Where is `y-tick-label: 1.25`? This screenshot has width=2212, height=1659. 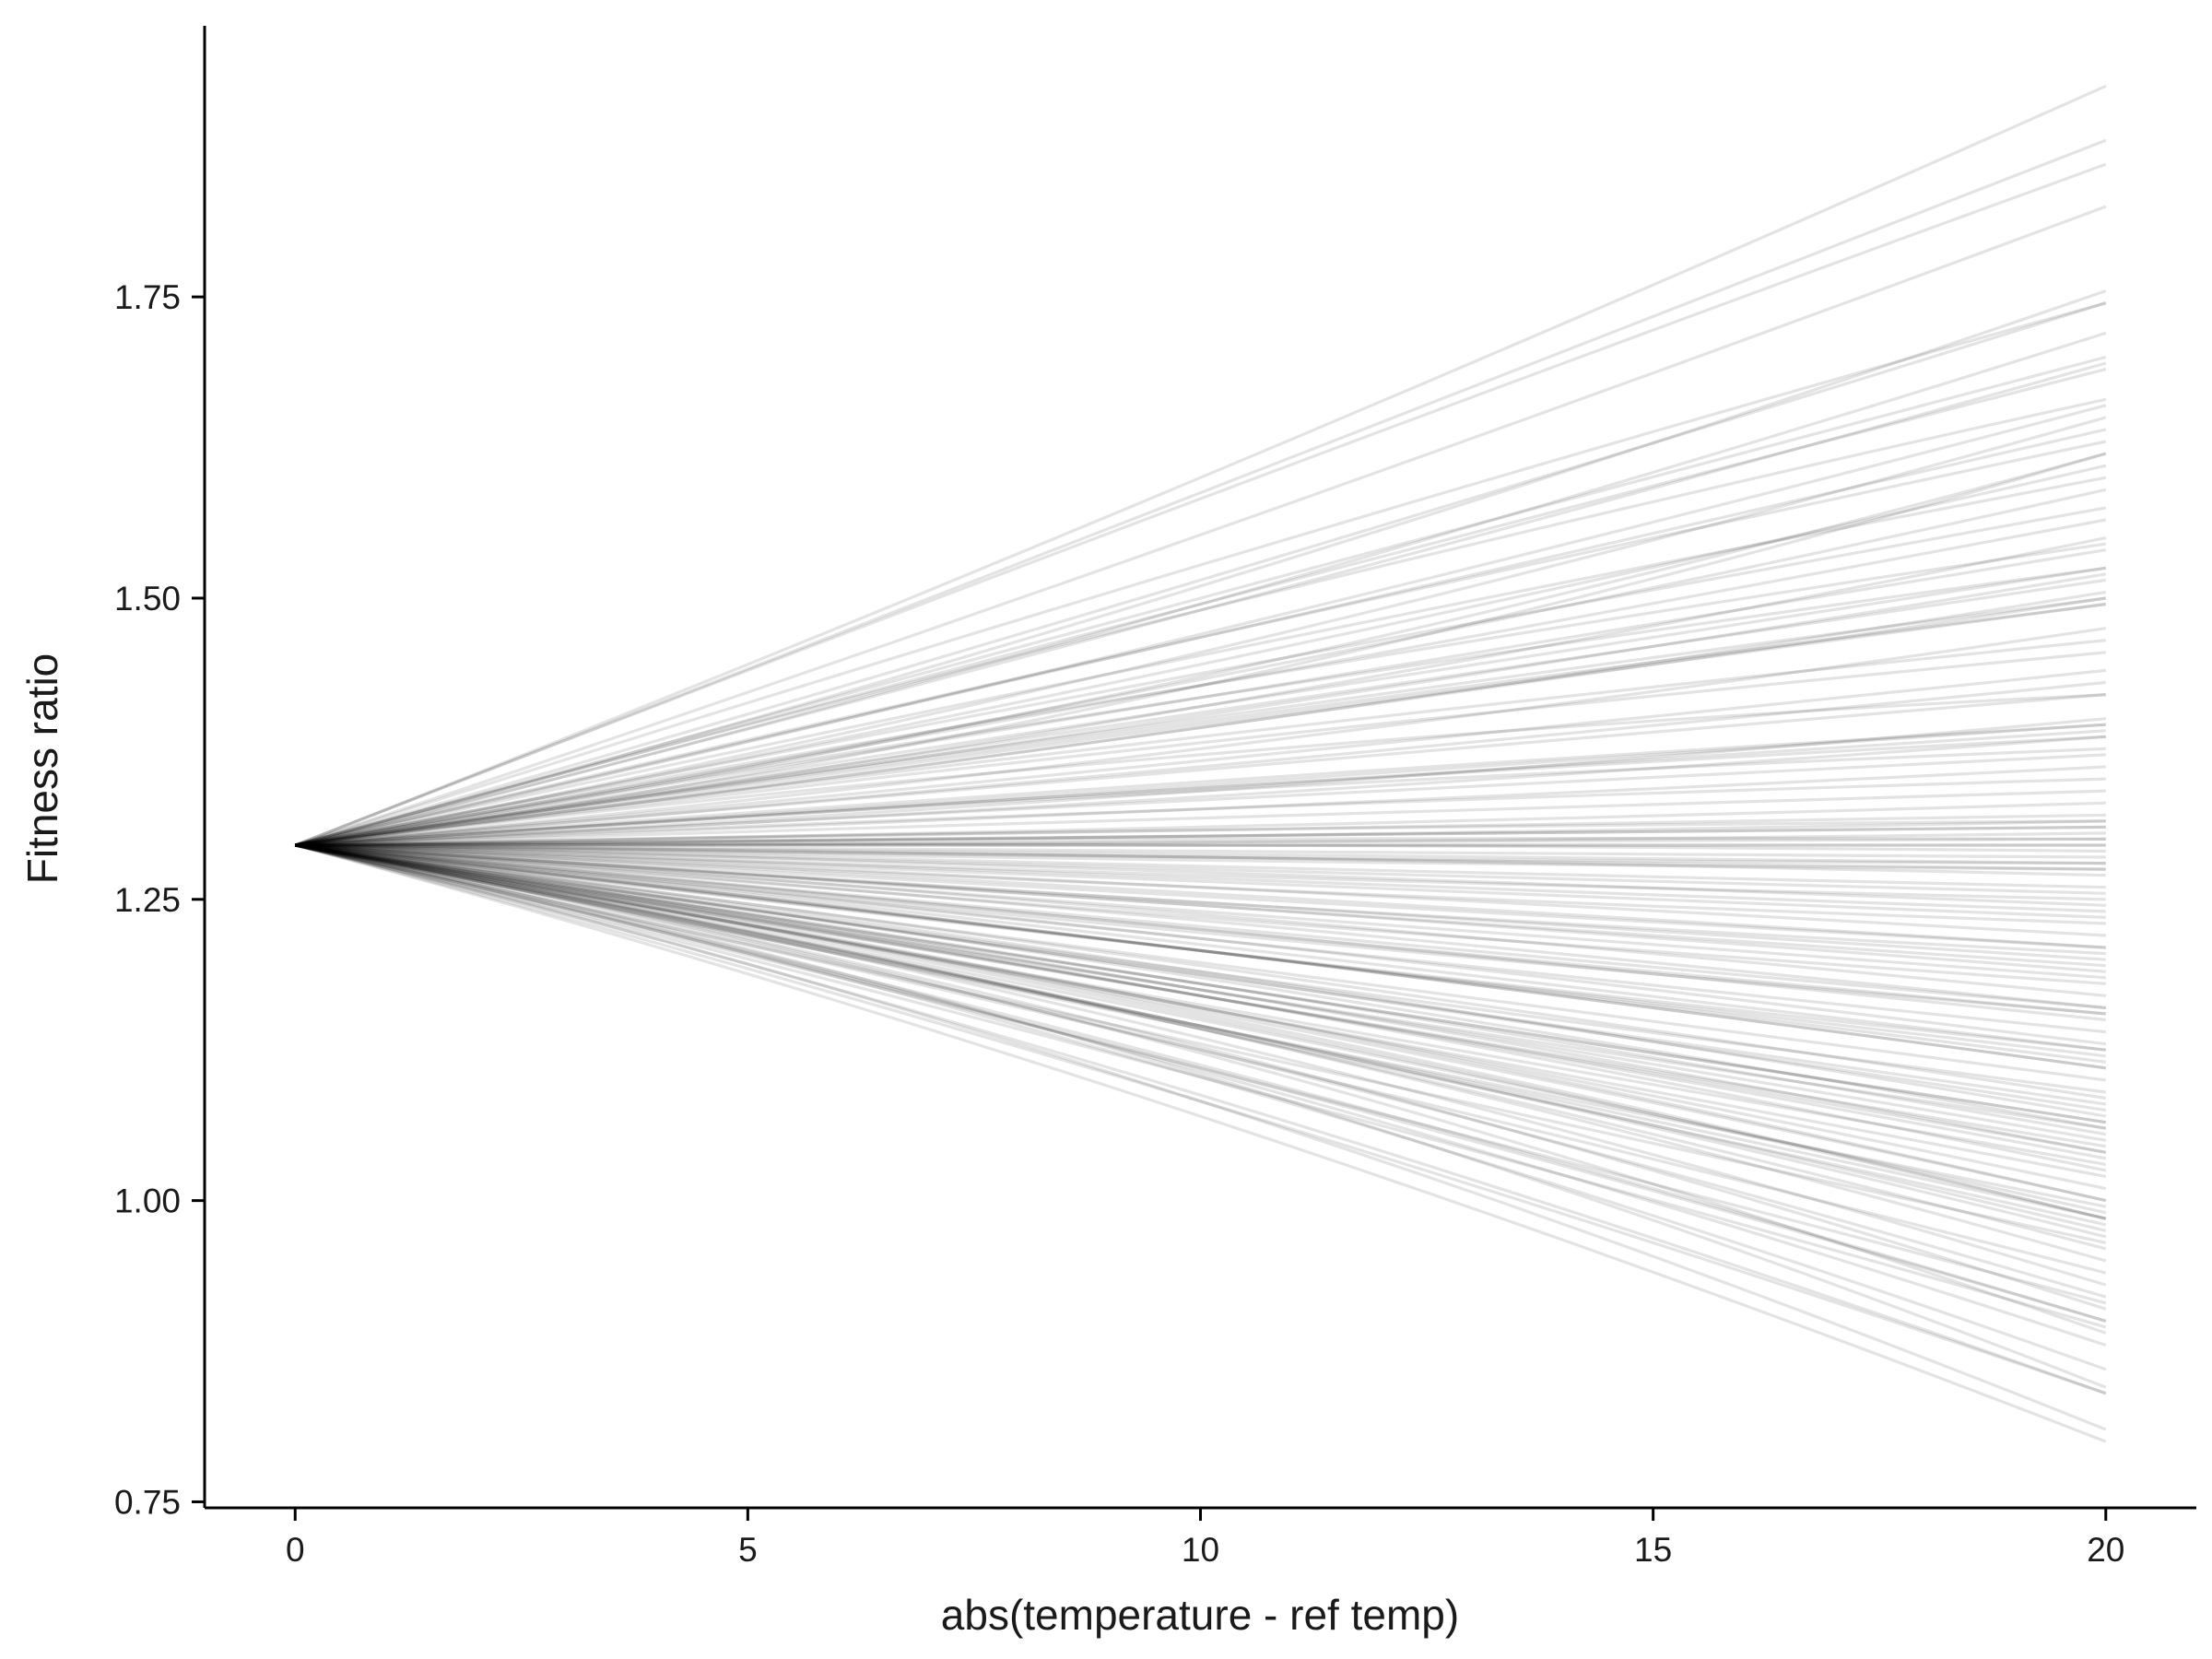 y-tick-label: 1.25 is located at coordinates (147, 900).